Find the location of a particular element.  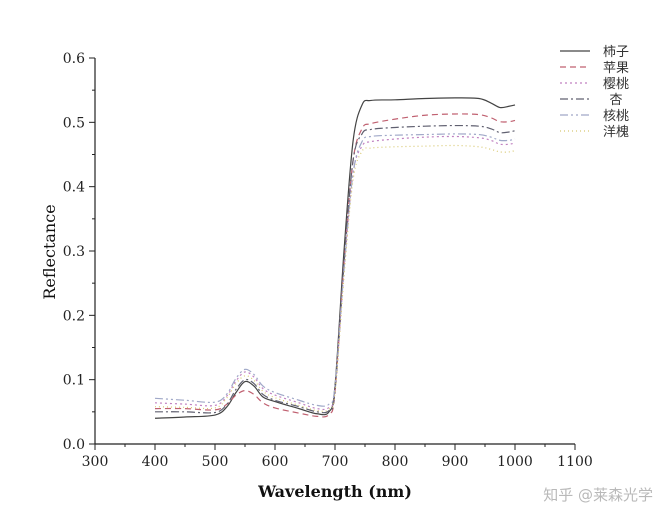

y-tick-label: 0.4 is located at coordinates (74, 188).